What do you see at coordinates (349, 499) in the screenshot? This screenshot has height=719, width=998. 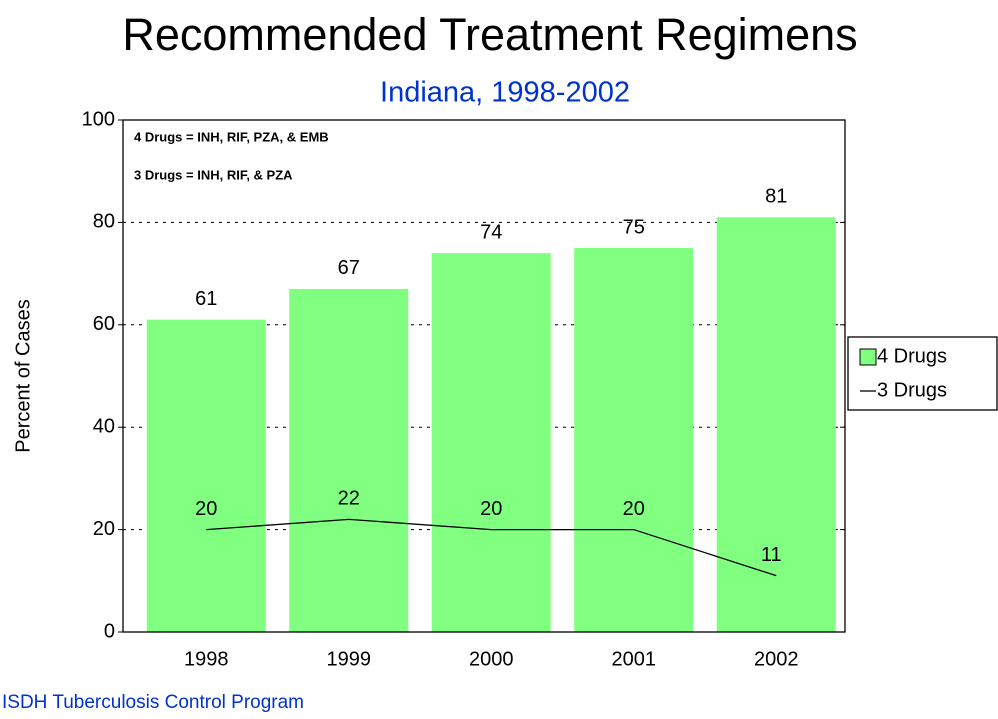 I see `data-label: 22` at bounding box center [349, 499].